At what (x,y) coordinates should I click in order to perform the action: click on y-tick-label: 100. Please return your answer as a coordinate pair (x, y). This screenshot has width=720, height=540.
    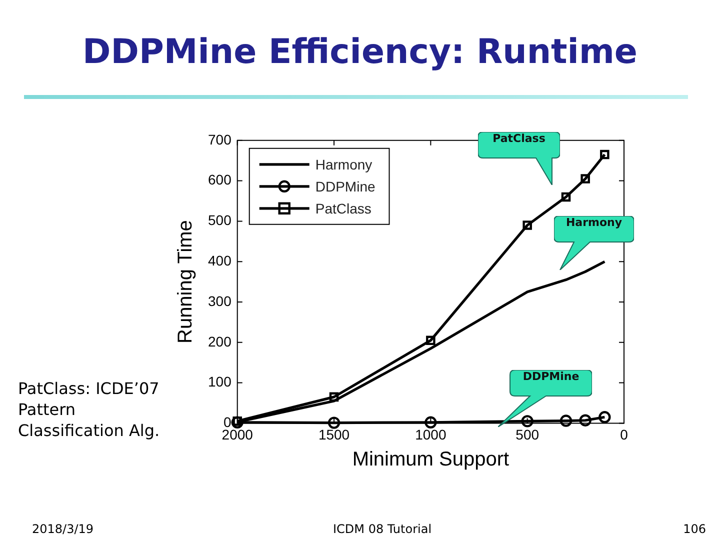
    Looking at the image, I should click on (220, 382).